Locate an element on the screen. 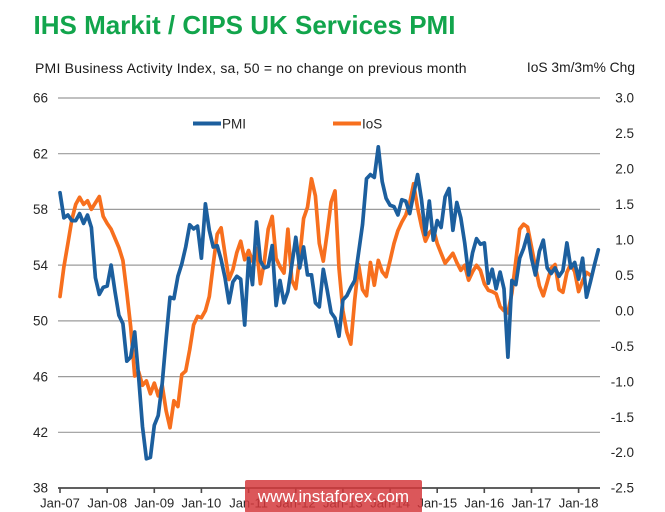 Image resolution: width=665 pixels, height=512 pixels. svg-text: -2.0 is located at coordinates (622, 452).